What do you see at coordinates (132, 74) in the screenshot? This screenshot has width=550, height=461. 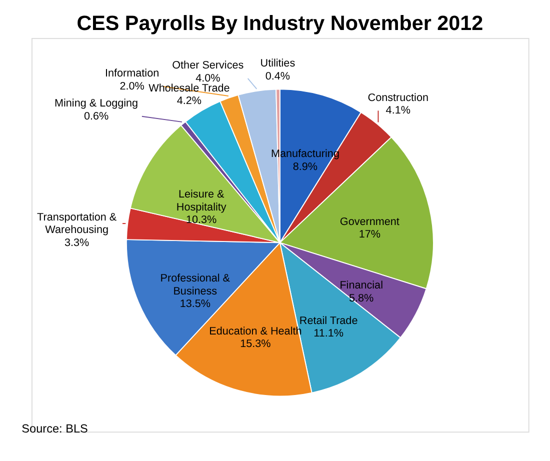 I see `slice-label: Information` at bounding box center [132, 74].